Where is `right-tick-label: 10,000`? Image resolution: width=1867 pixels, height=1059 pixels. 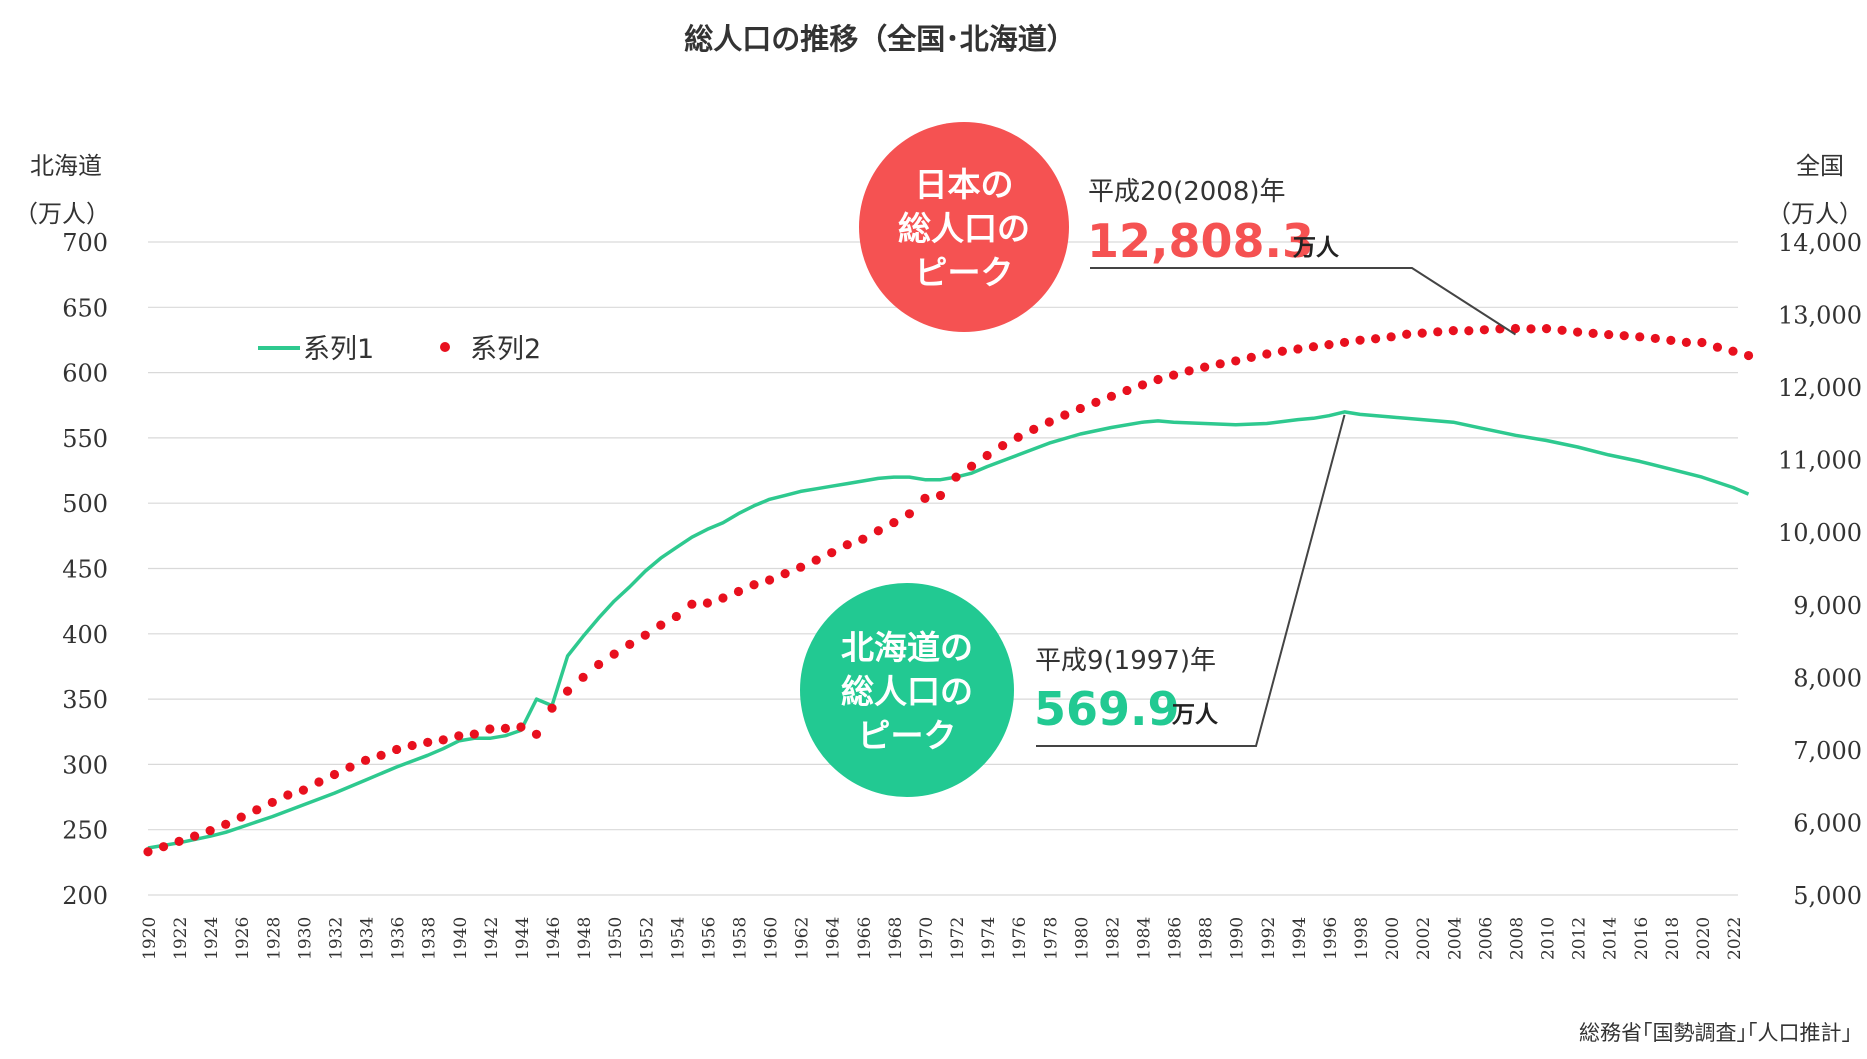
right-tick-label: 10,000 is located at coordinates (1820, 533).